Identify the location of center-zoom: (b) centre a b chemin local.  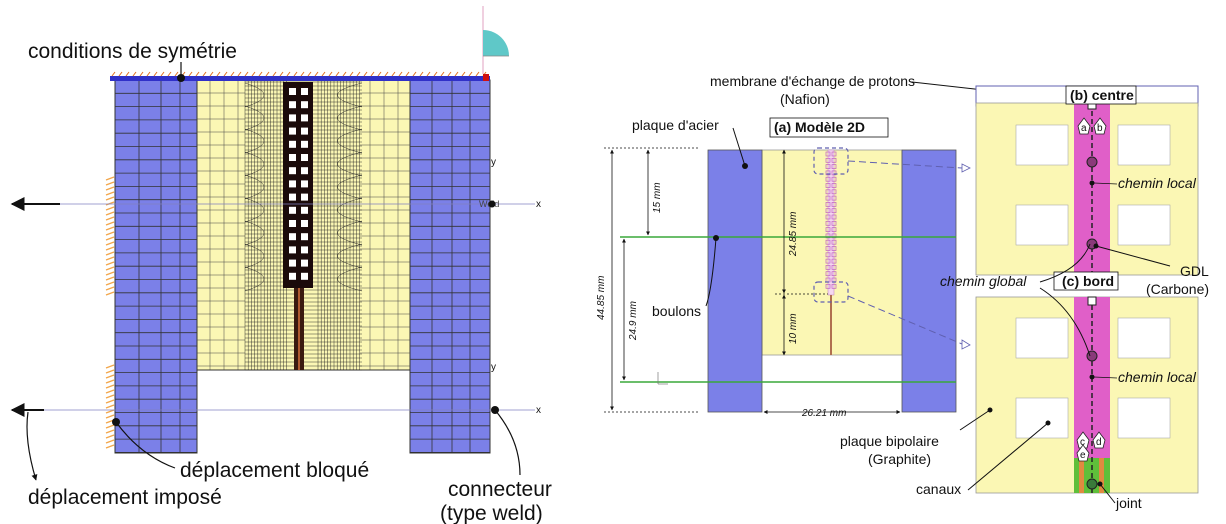
(1087, 180).